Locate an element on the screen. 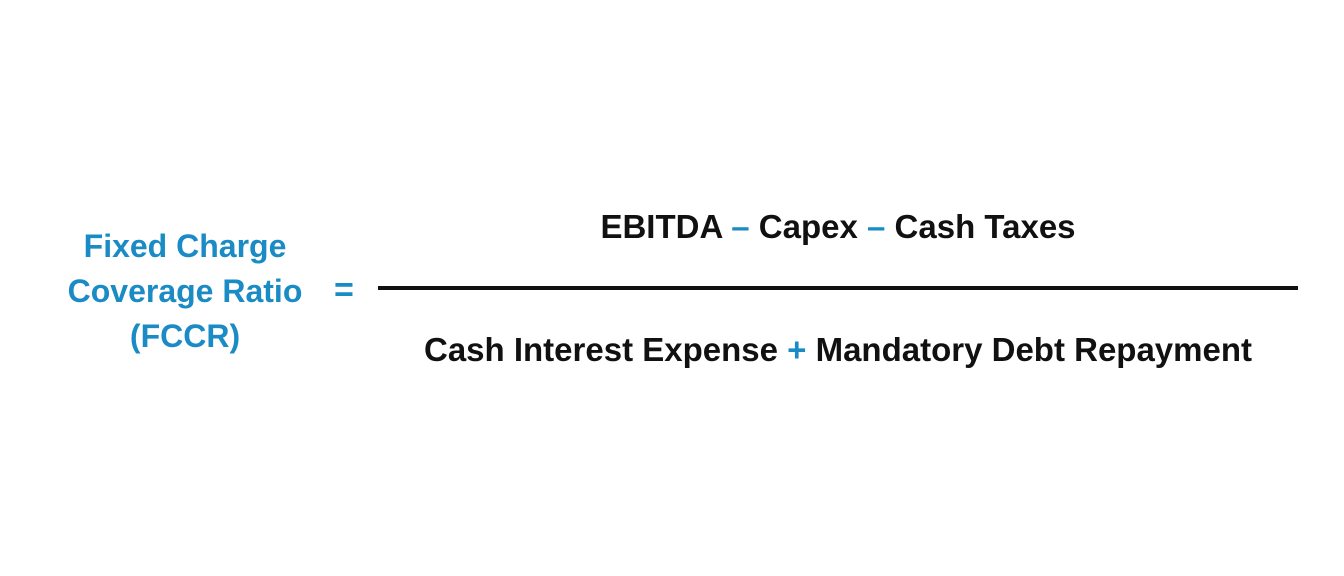 This screenshot has width=1344, height=576. numerator-operator-2: – is located at coordinates (881, 226).